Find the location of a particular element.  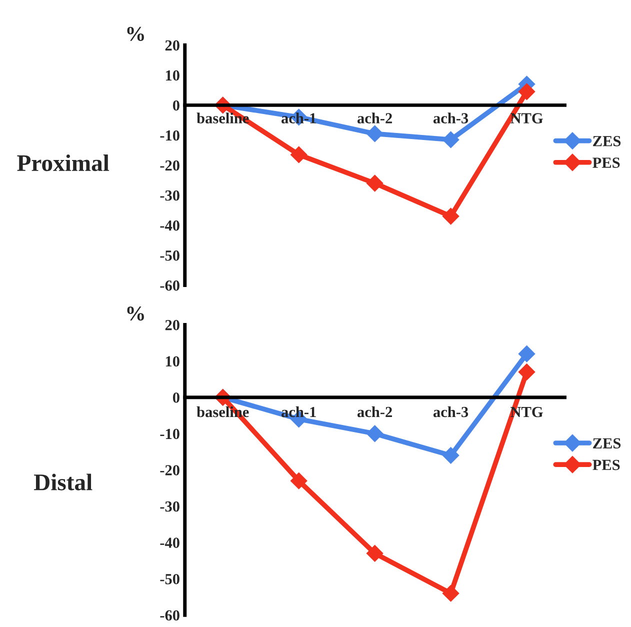

x-tick-label: ach-1 is located at coordinates (299, 412).